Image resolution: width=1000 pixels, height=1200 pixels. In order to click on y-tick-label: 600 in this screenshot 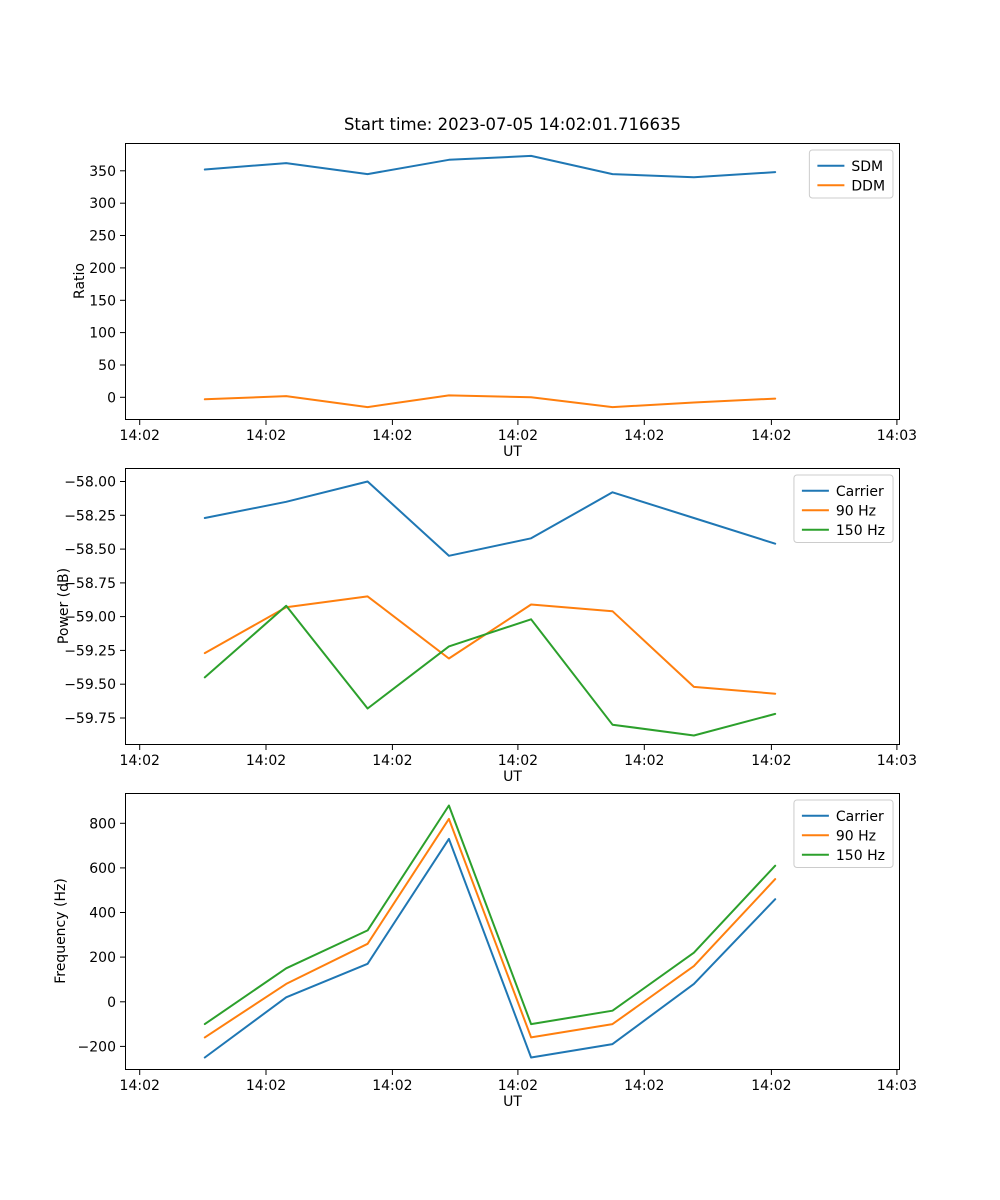, I will do `click(102, 869)`.